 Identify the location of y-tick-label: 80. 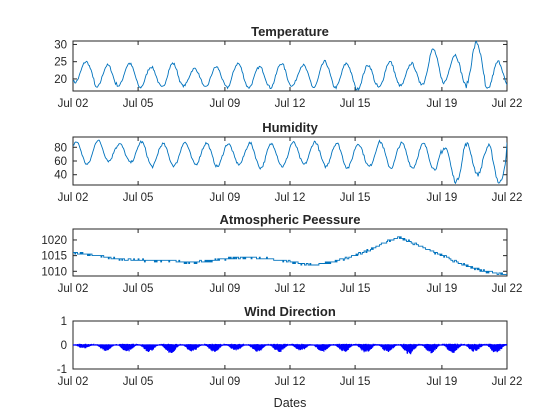
(60, 148).